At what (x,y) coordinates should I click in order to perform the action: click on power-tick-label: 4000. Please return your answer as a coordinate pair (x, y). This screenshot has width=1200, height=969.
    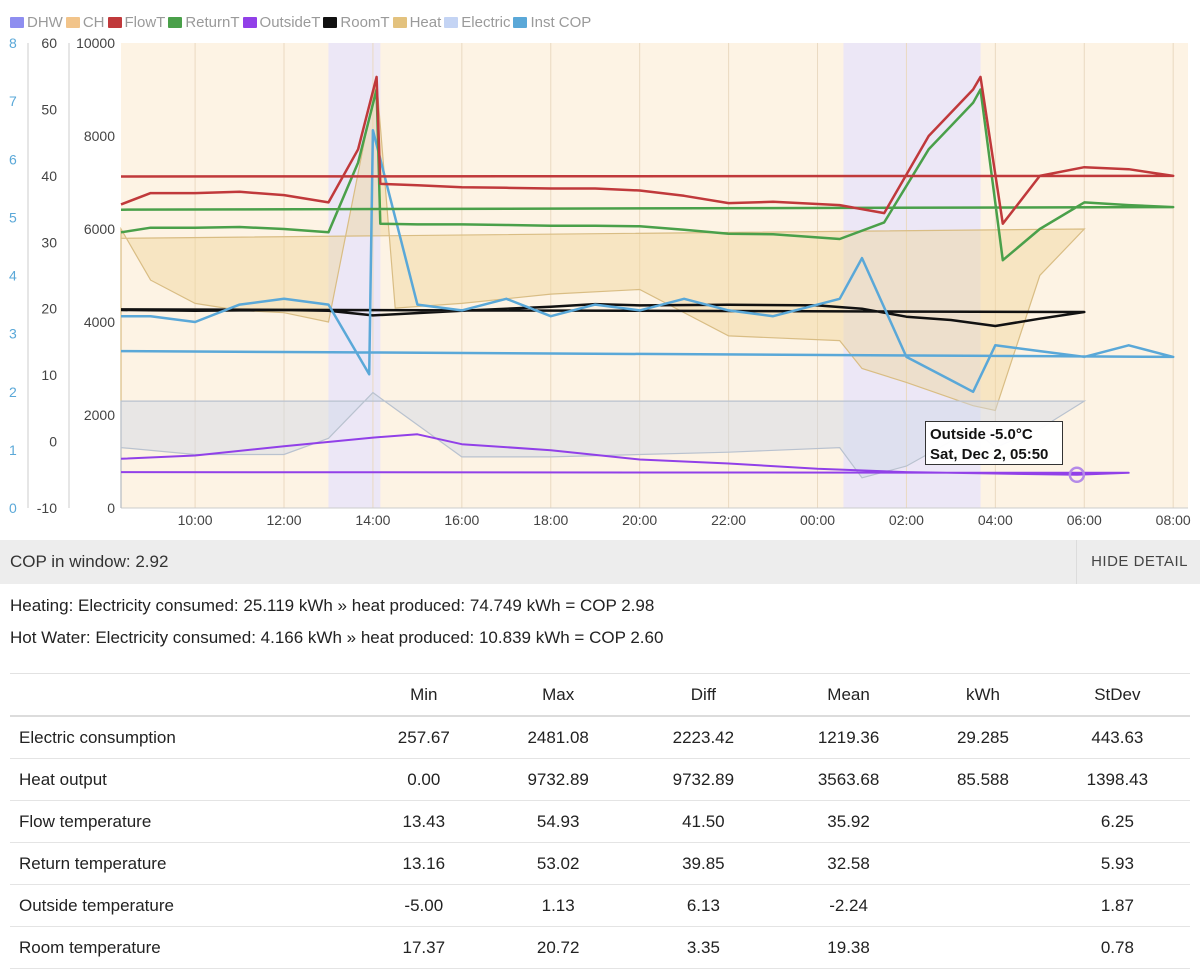
    Looking at the image, I should click on (99, 322).